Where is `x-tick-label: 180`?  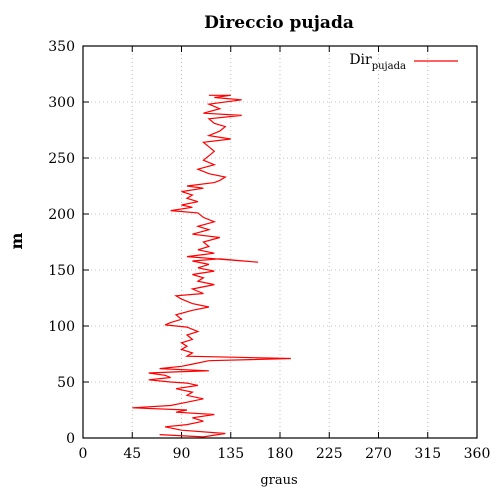
x-tick-label: 180 is located at coordinates (280, 454).